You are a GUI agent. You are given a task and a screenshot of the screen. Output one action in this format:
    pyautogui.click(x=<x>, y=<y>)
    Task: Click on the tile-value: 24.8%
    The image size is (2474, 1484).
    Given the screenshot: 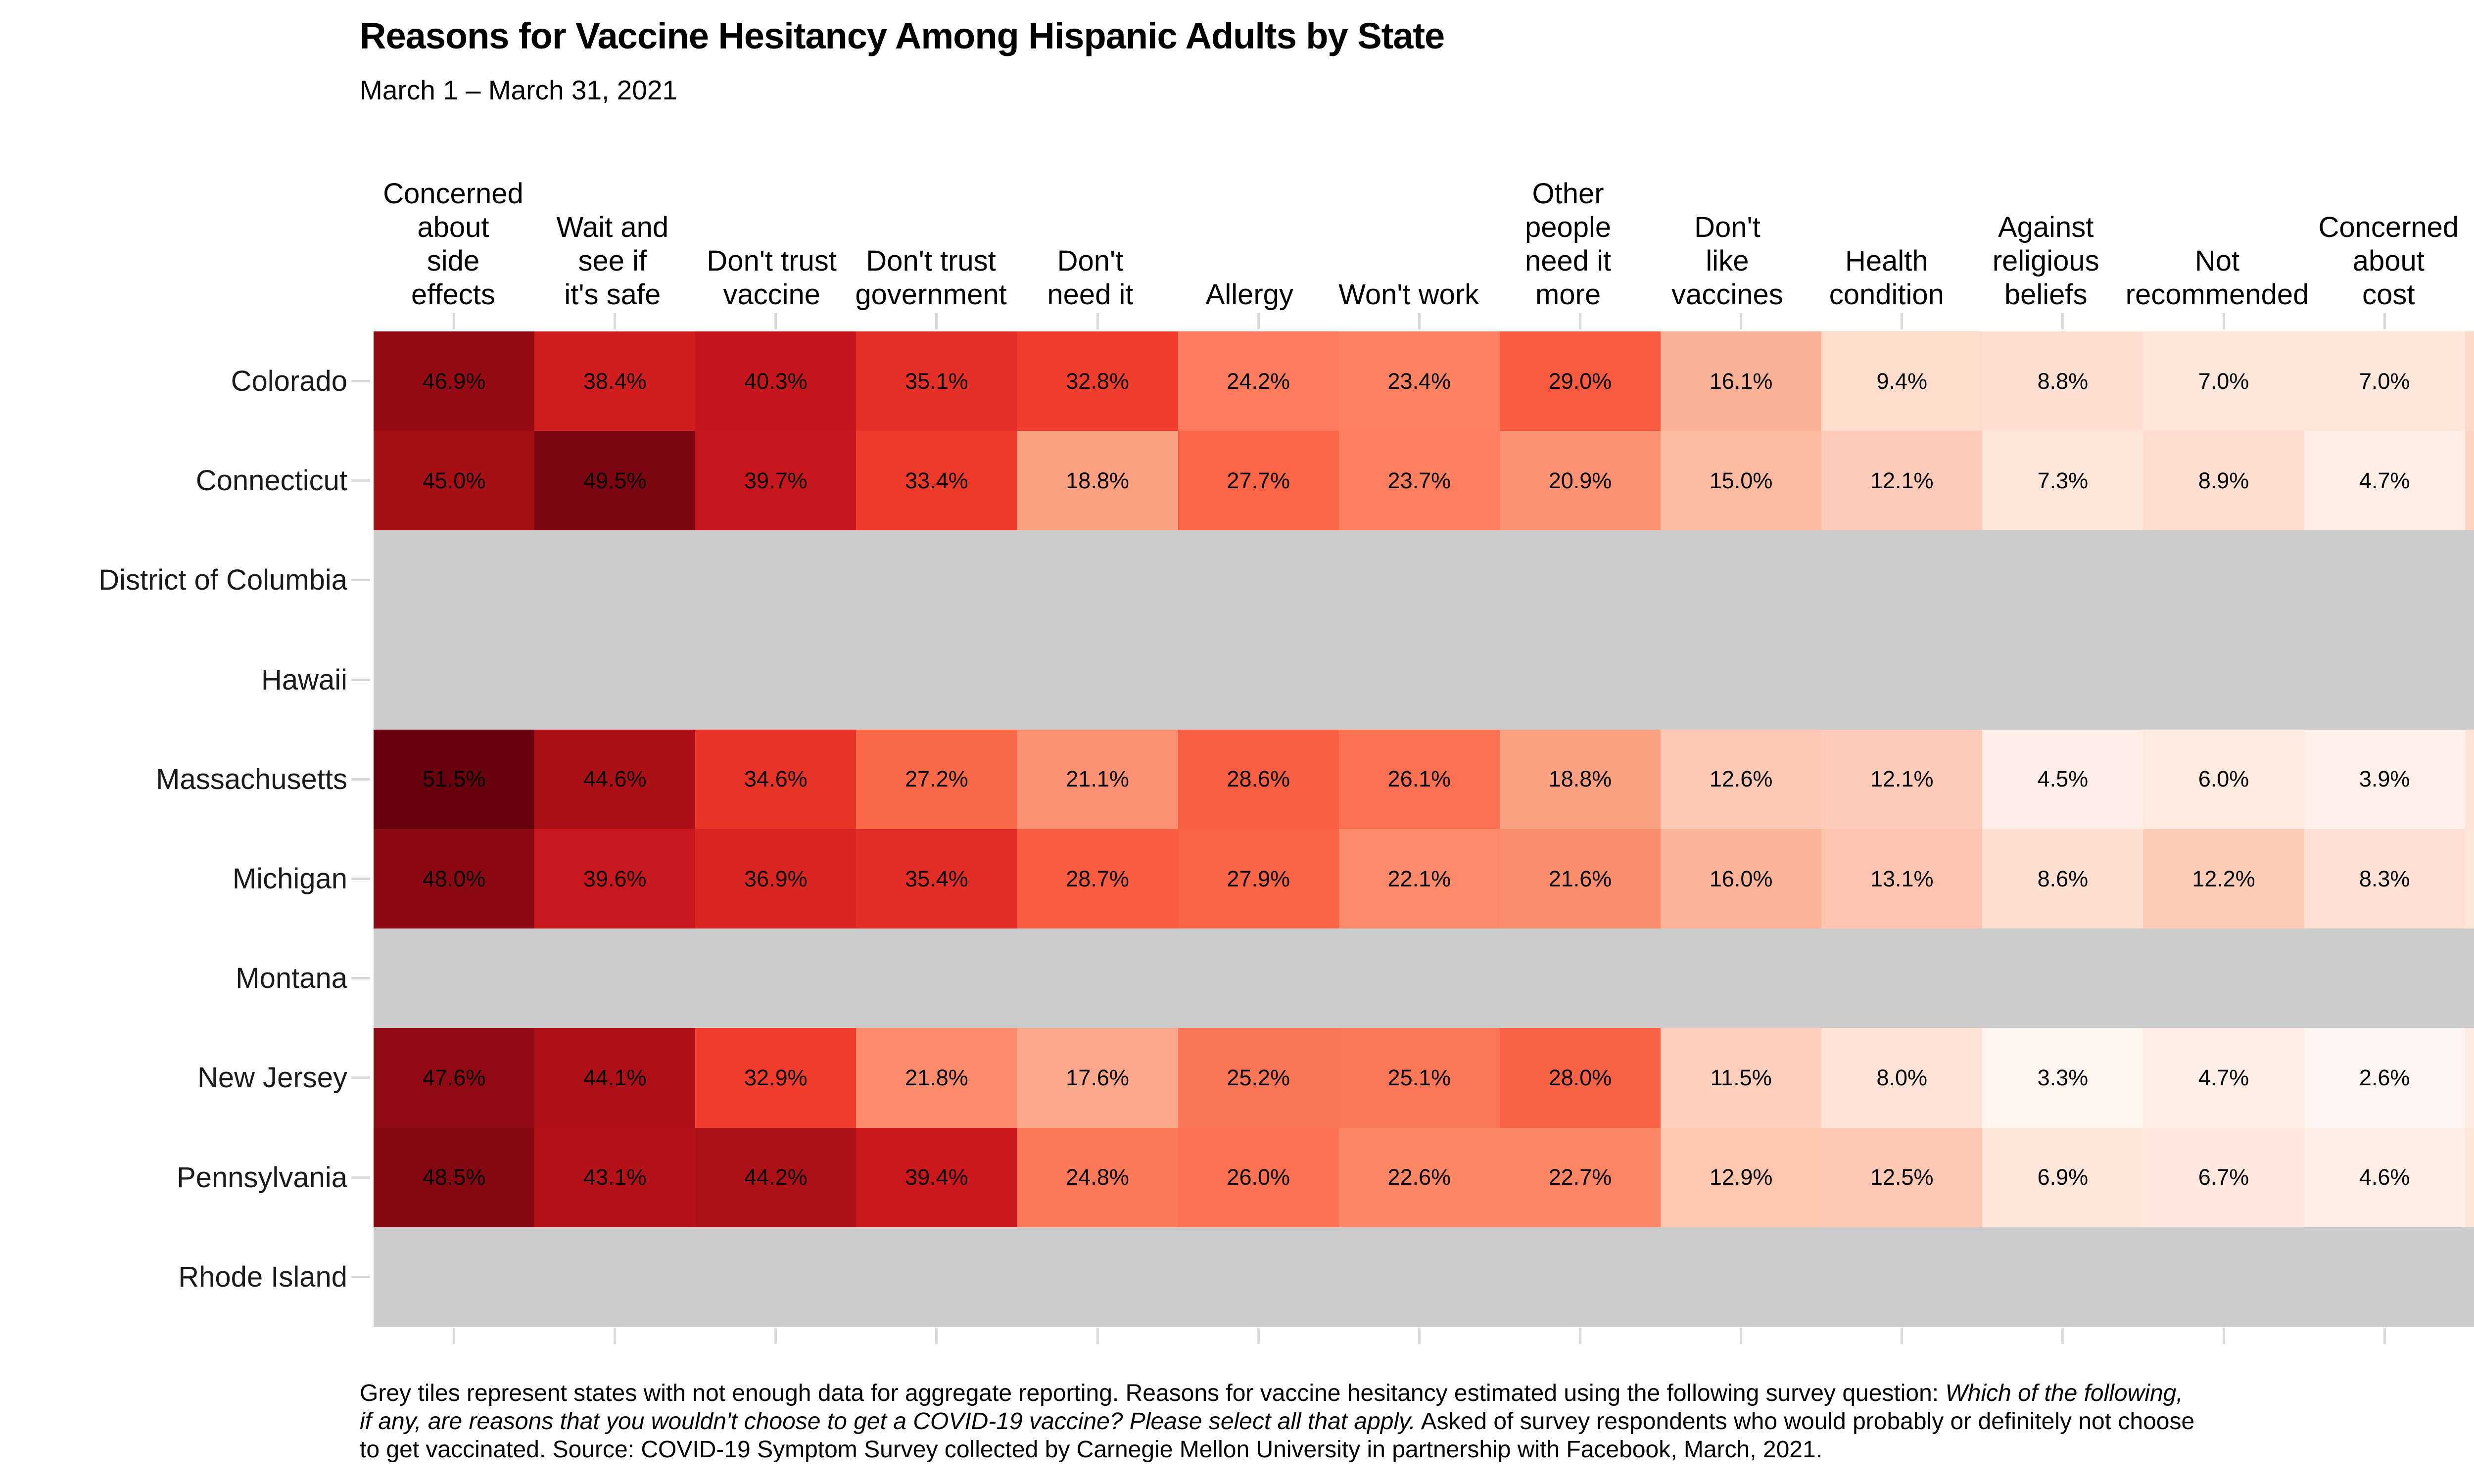 What is the action you would take?
    pyautogui.click(x=1097, y=1177)
    